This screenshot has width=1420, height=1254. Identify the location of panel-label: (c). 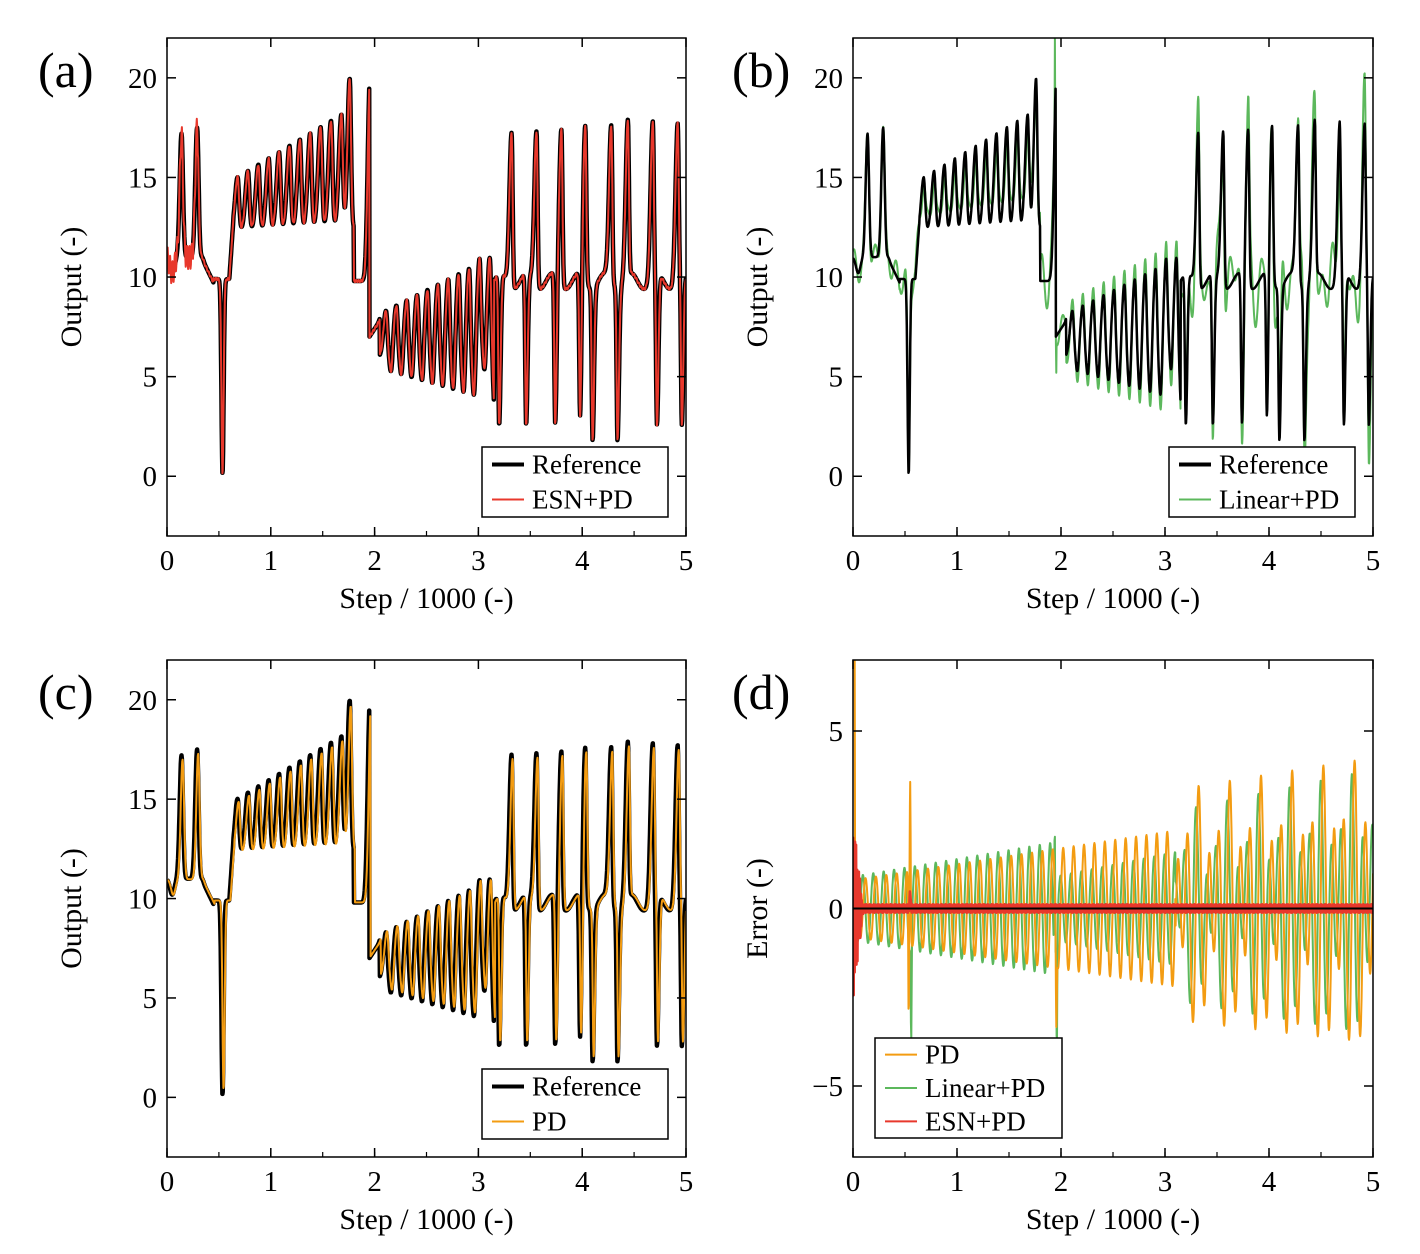
(66, 692).